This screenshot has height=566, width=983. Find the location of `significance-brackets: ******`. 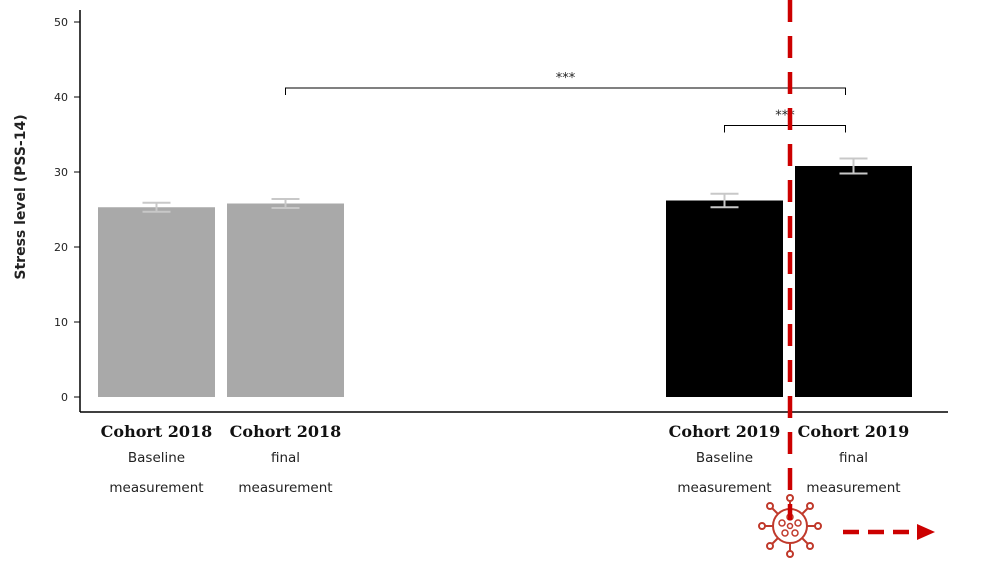

significance-brackets: ****** is located at coordinates (565, 102).